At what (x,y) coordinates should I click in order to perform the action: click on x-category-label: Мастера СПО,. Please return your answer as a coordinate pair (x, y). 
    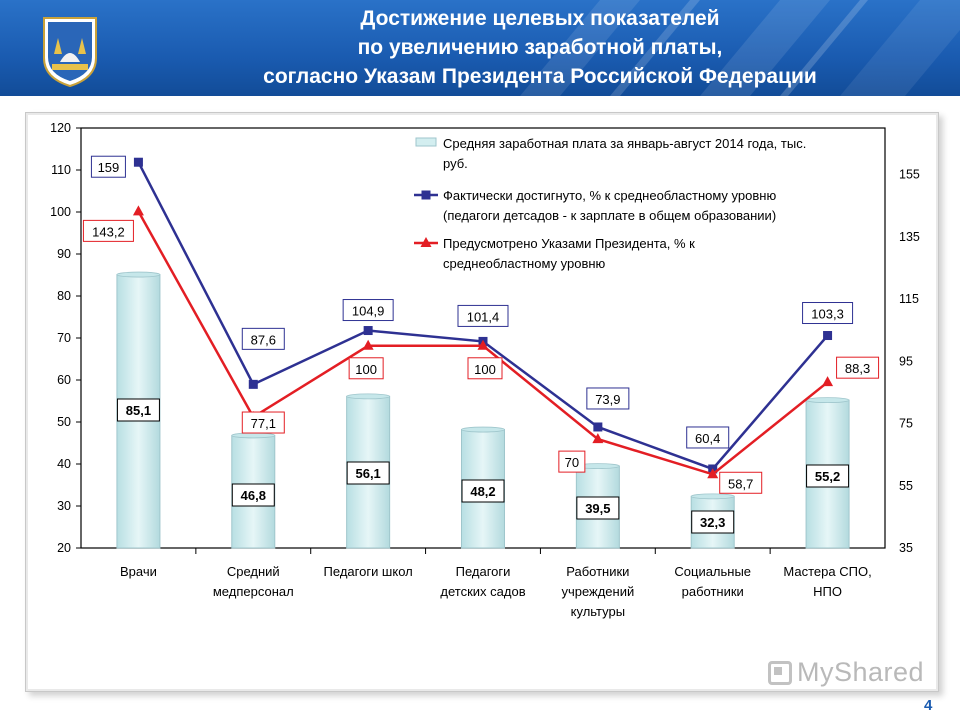
    Looking at the image, I should click on (827, 571).